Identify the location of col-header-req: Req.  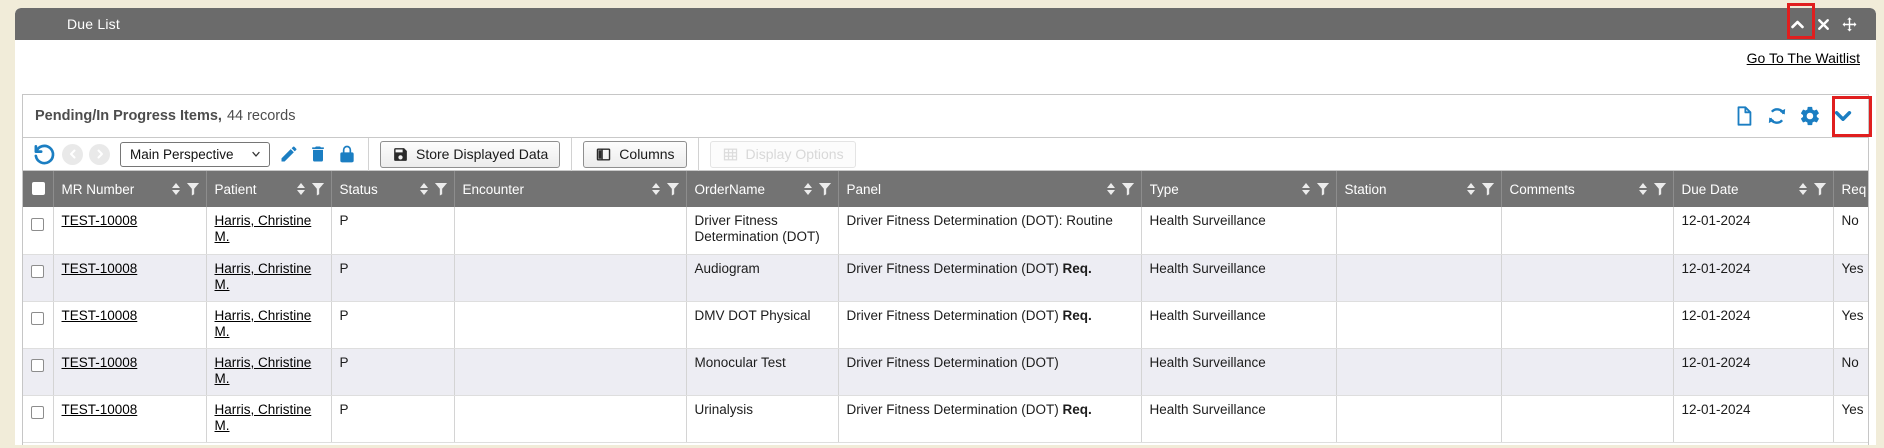
(1850, 189).